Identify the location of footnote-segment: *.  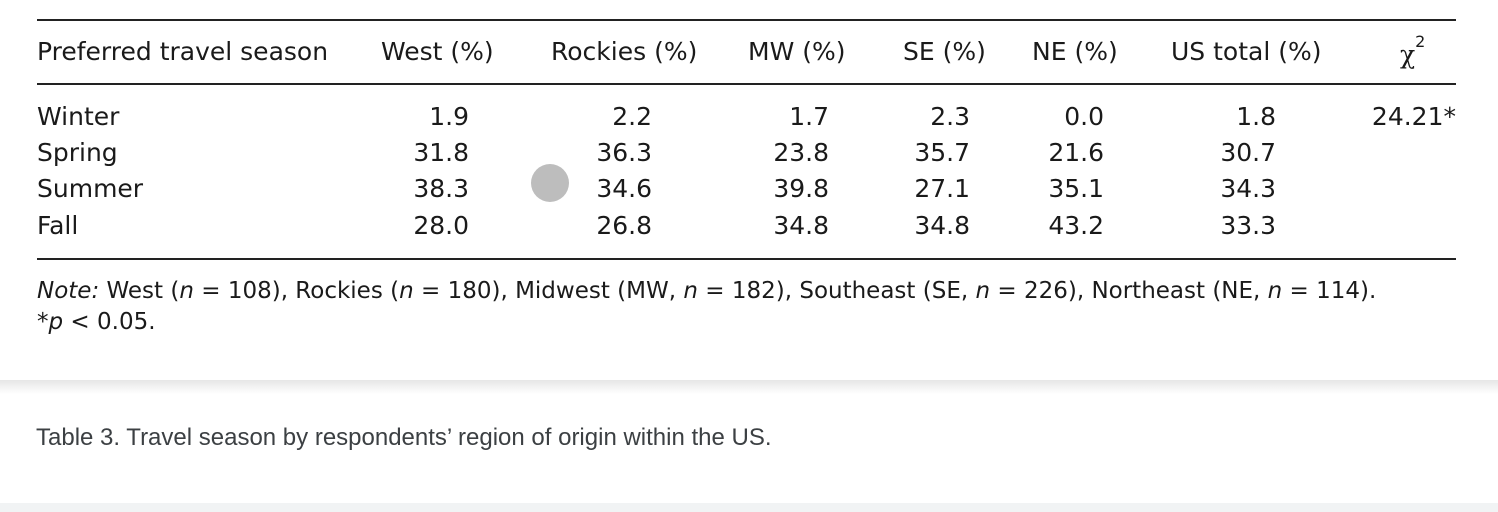
(43, 322).